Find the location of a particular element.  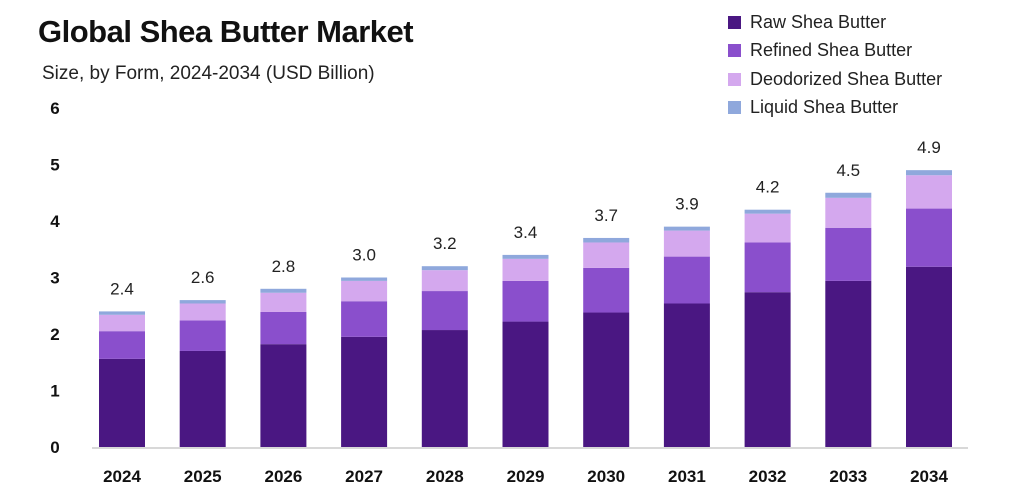

legend-item: Liquid Shea Butter is located at coordinates (835, 108).